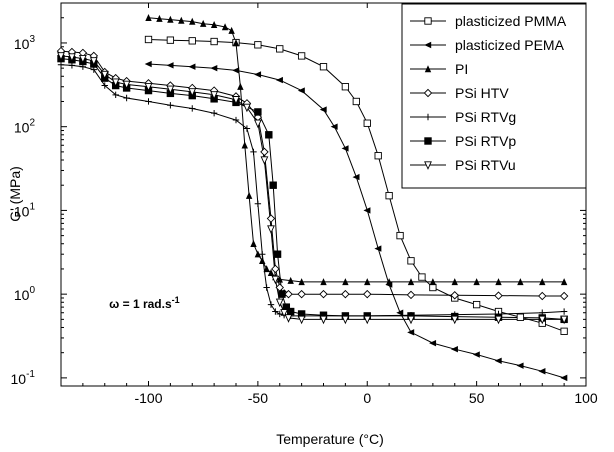 Image resolution: width=614 pixels, height=452 pixels. Describe the element at coordinates (482, 93) in the screenshot. I see `legend-label-3: PSi HTV` at that location.